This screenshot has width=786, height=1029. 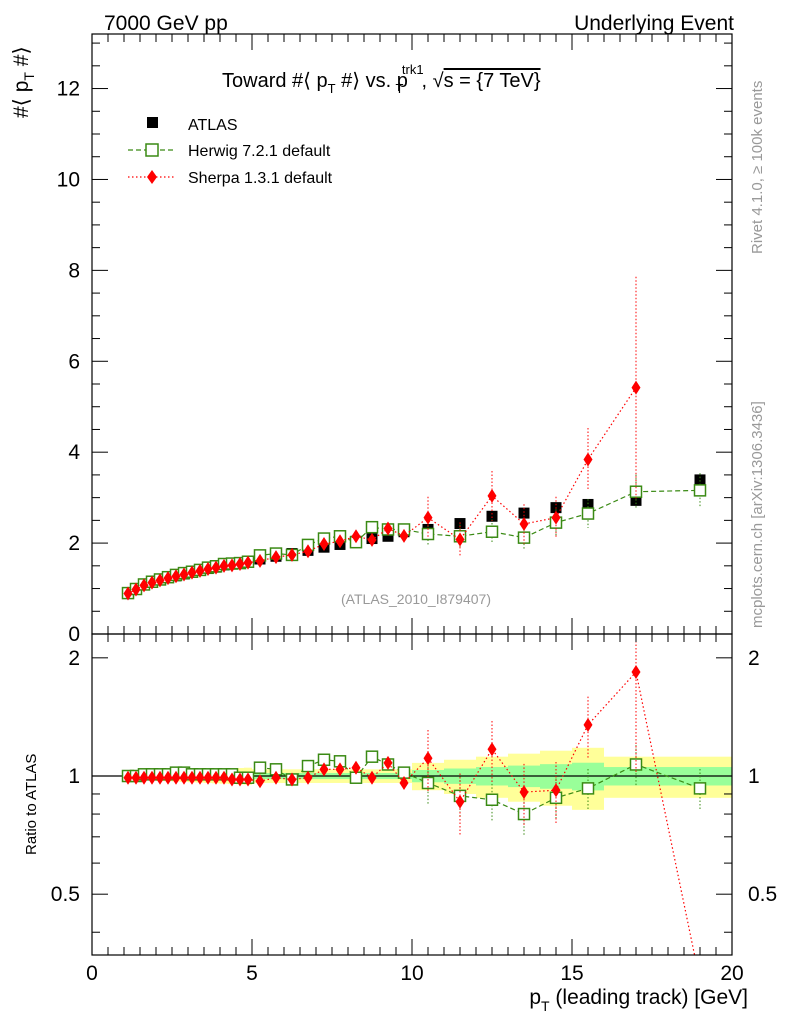 I want to click on x-tick-label: 5, so click(x=252, y=973).